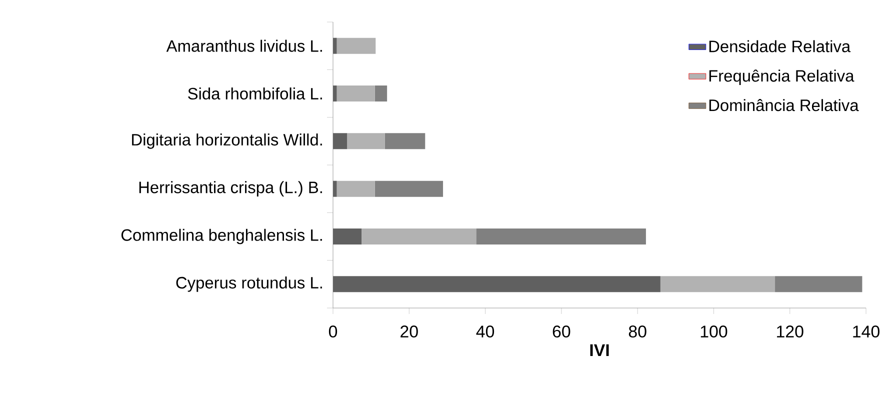  I want to click on x-tick-label: 40, so click(485, 332).